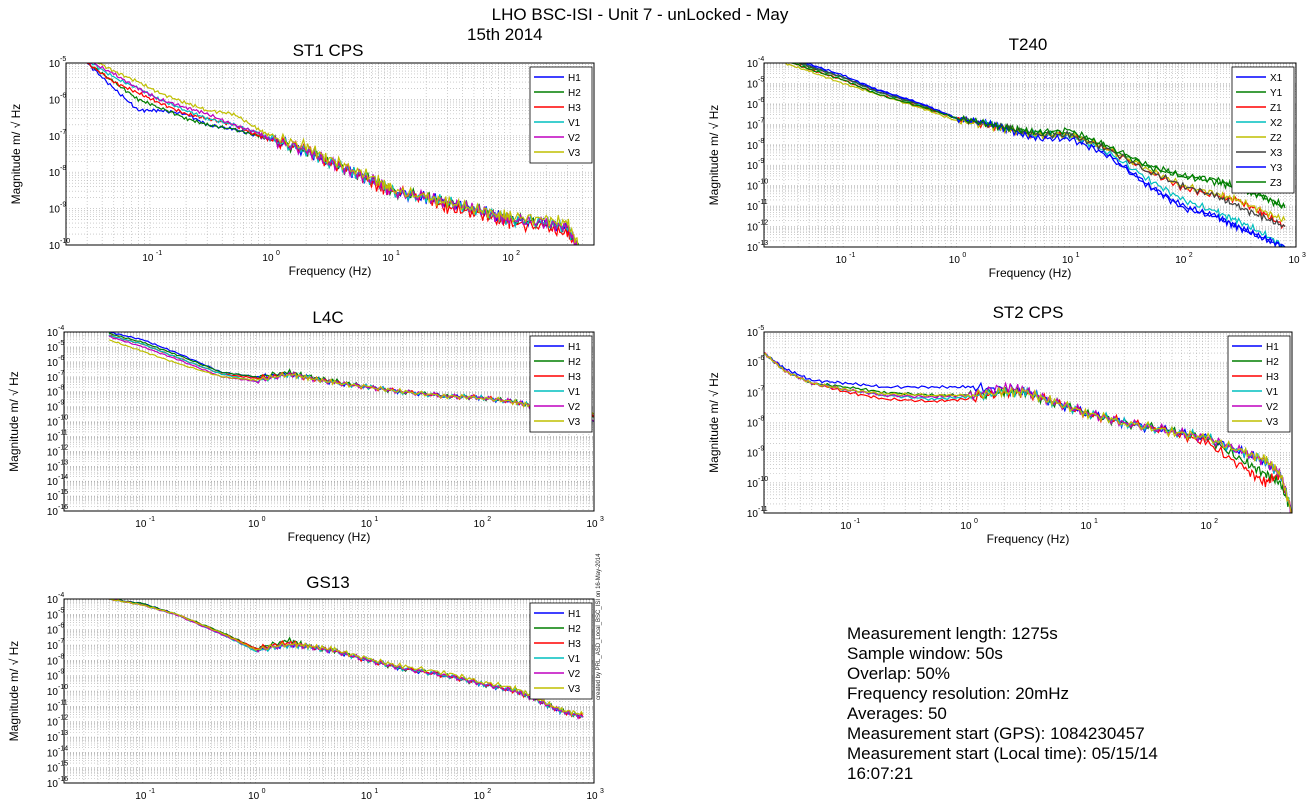 This screenshot has width=1307, height=804. Describe the element at coordinates (561, 115) in the screenshot. I see `legend: H1 H2 H3 V1 V2 V3` at that location.